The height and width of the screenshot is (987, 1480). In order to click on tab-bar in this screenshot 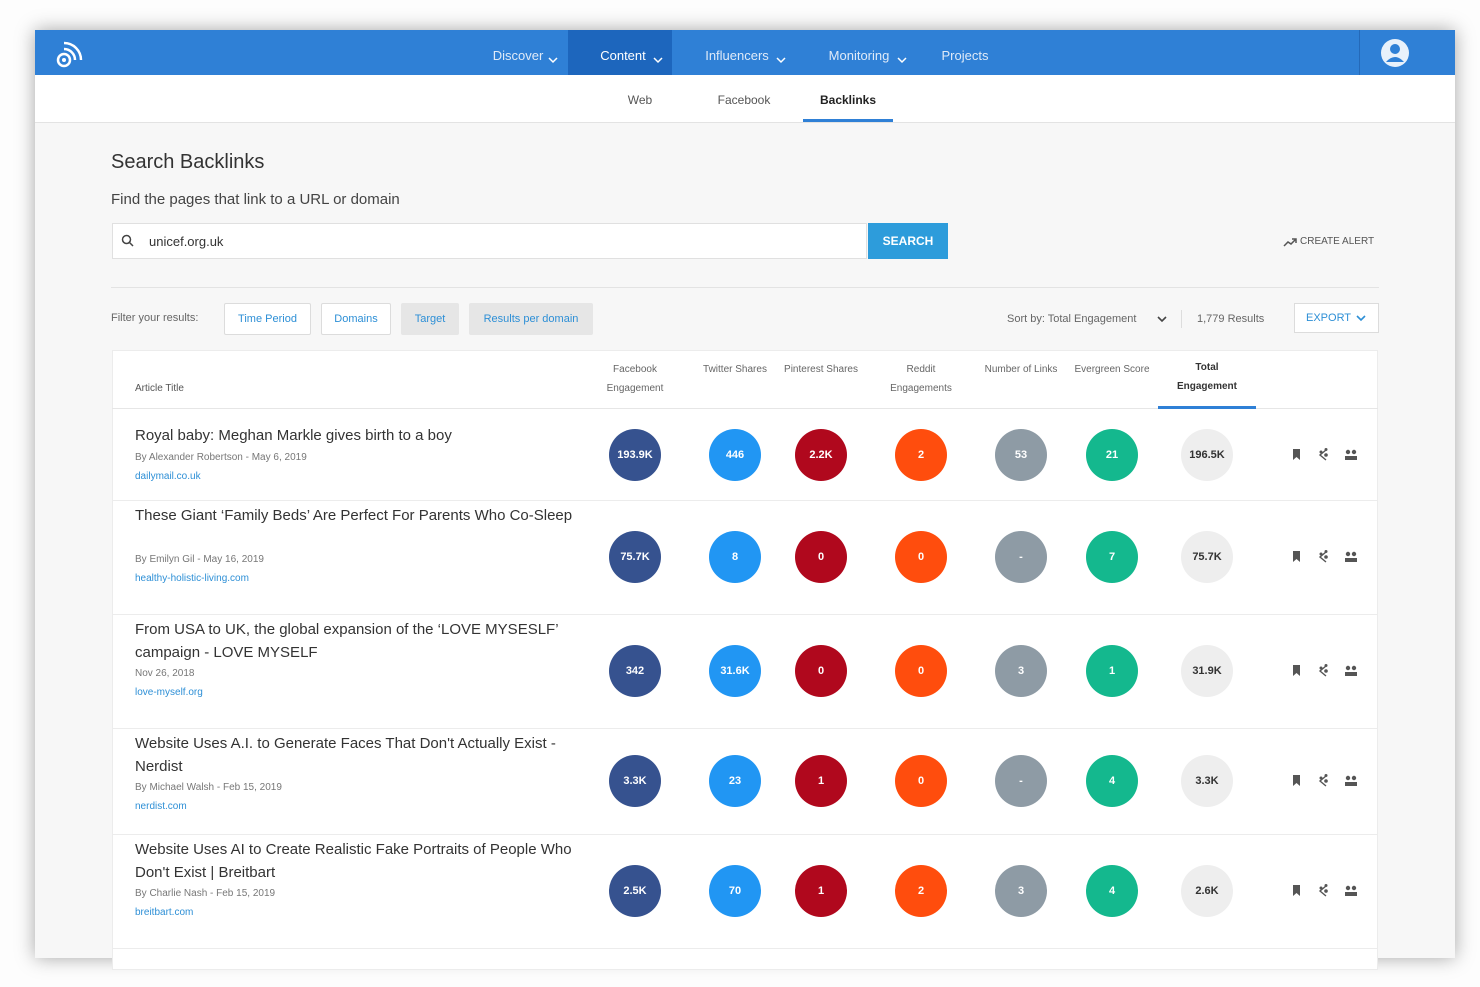, I will do `click(745, 99)`.